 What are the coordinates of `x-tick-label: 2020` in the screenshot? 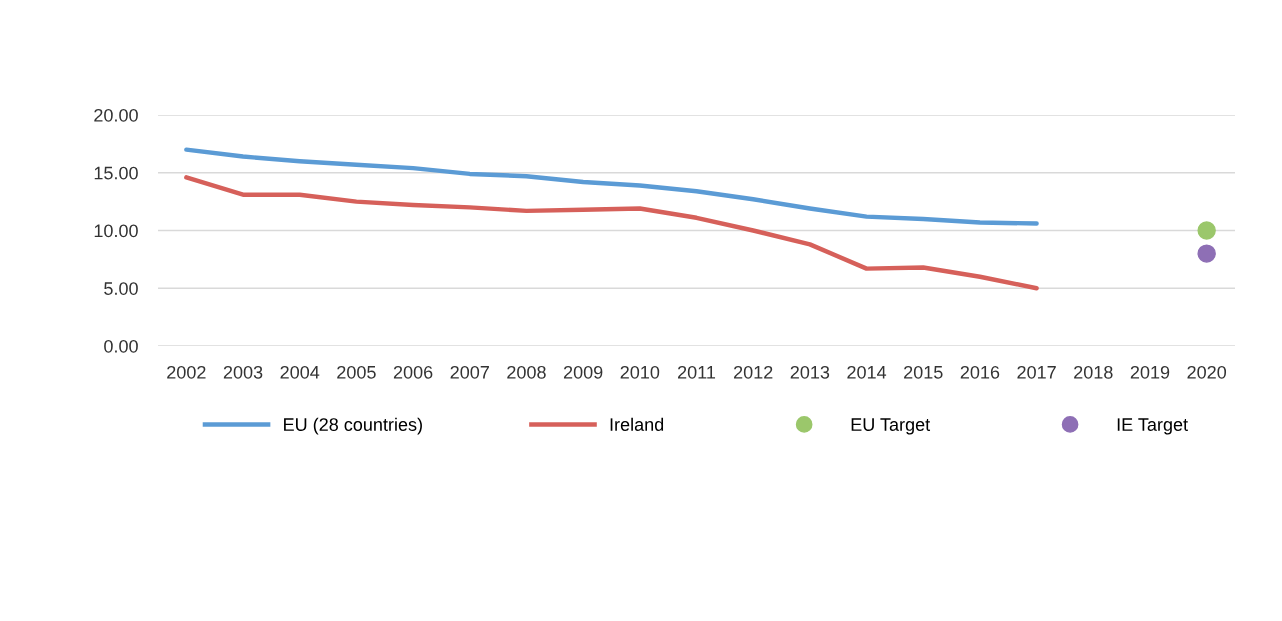 It's located at (1207, 372).